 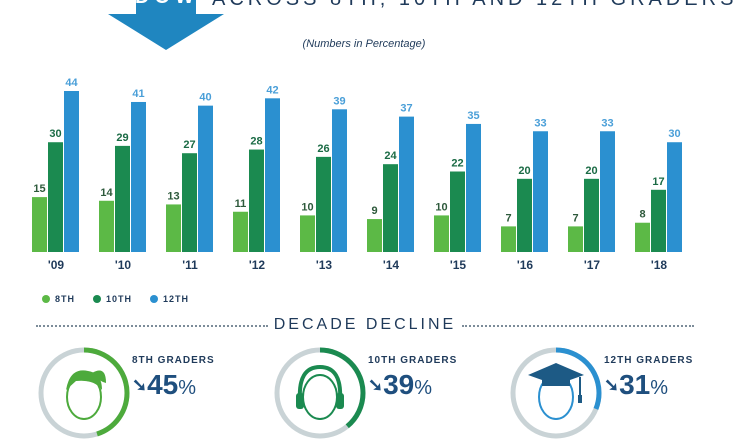 I want to click on chart-subtitle: (Numbers in Percentage), so click(x=364, y=44).